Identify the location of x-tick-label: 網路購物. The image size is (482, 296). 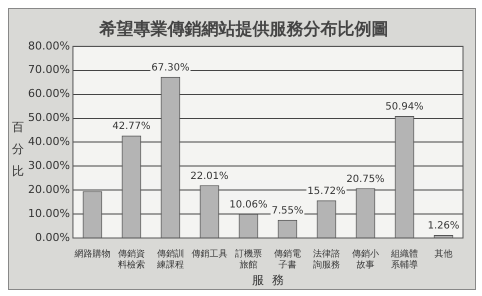
(91, 254).